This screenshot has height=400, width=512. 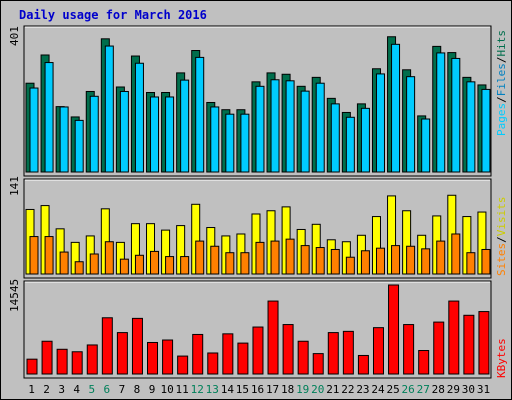 I want to click on y-max-label-kbytes: 14545, so click(x=14, y=295).